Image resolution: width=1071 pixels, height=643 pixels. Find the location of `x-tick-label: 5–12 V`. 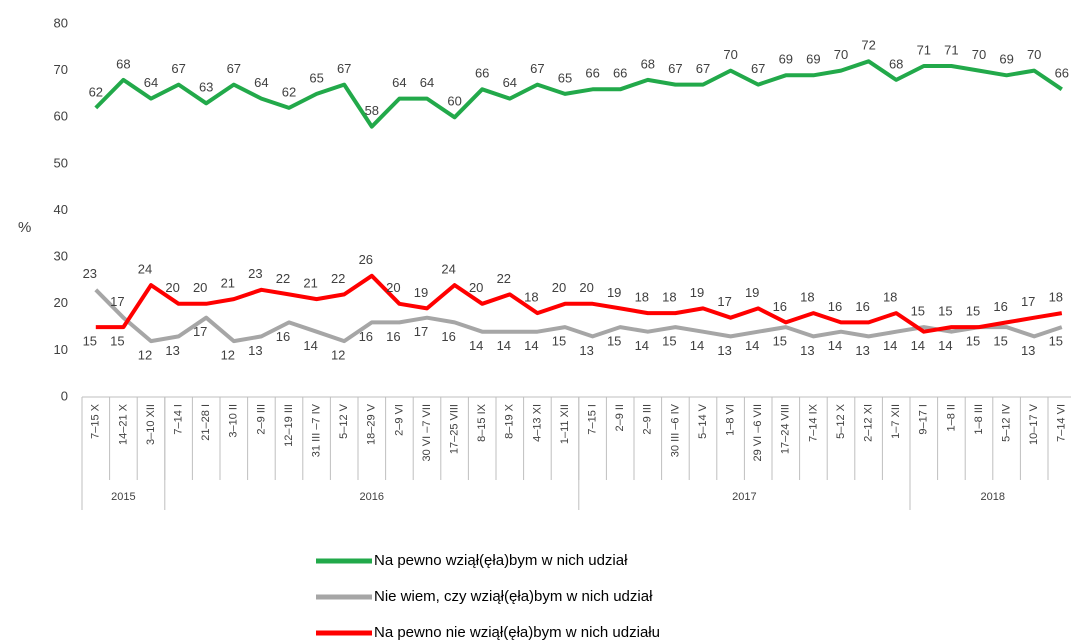

x-tick-label: 5–12 V is located at coordinates (344, 421).